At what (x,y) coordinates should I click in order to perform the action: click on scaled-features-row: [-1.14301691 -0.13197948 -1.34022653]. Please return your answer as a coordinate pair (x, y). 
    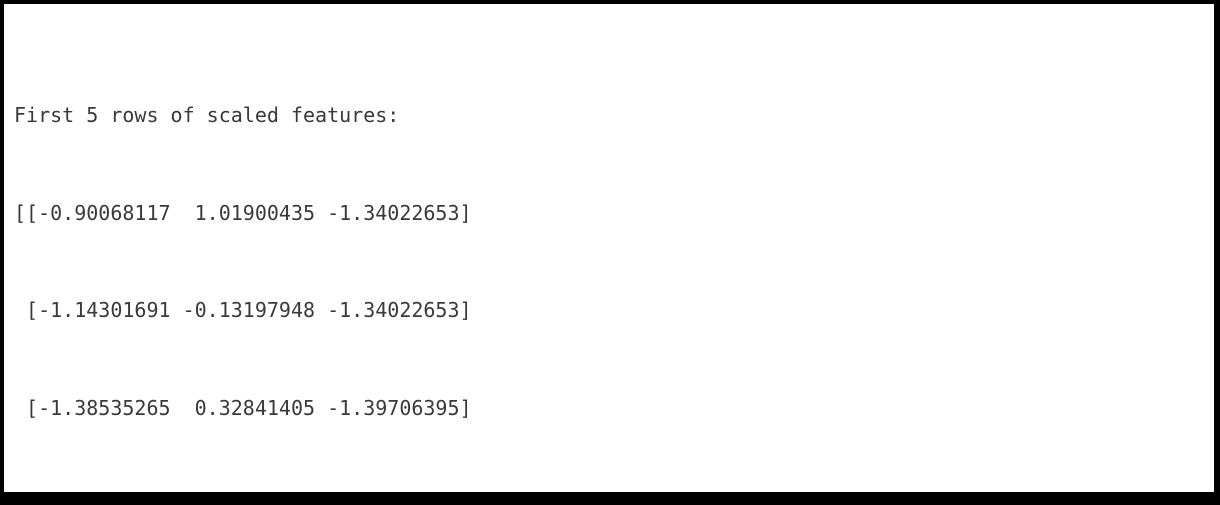
    Looking at the image, I should click on (243, 310).